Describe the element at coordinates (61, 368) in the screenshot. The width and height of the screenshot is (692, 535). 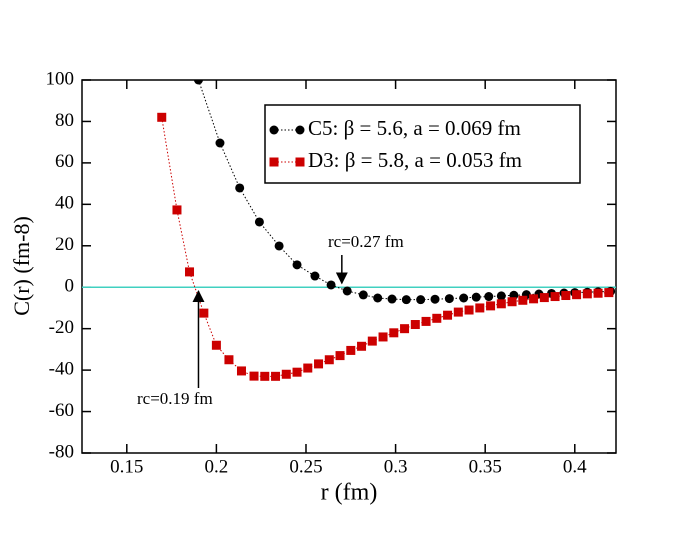
I see `y-tick-label: -40` at that location.